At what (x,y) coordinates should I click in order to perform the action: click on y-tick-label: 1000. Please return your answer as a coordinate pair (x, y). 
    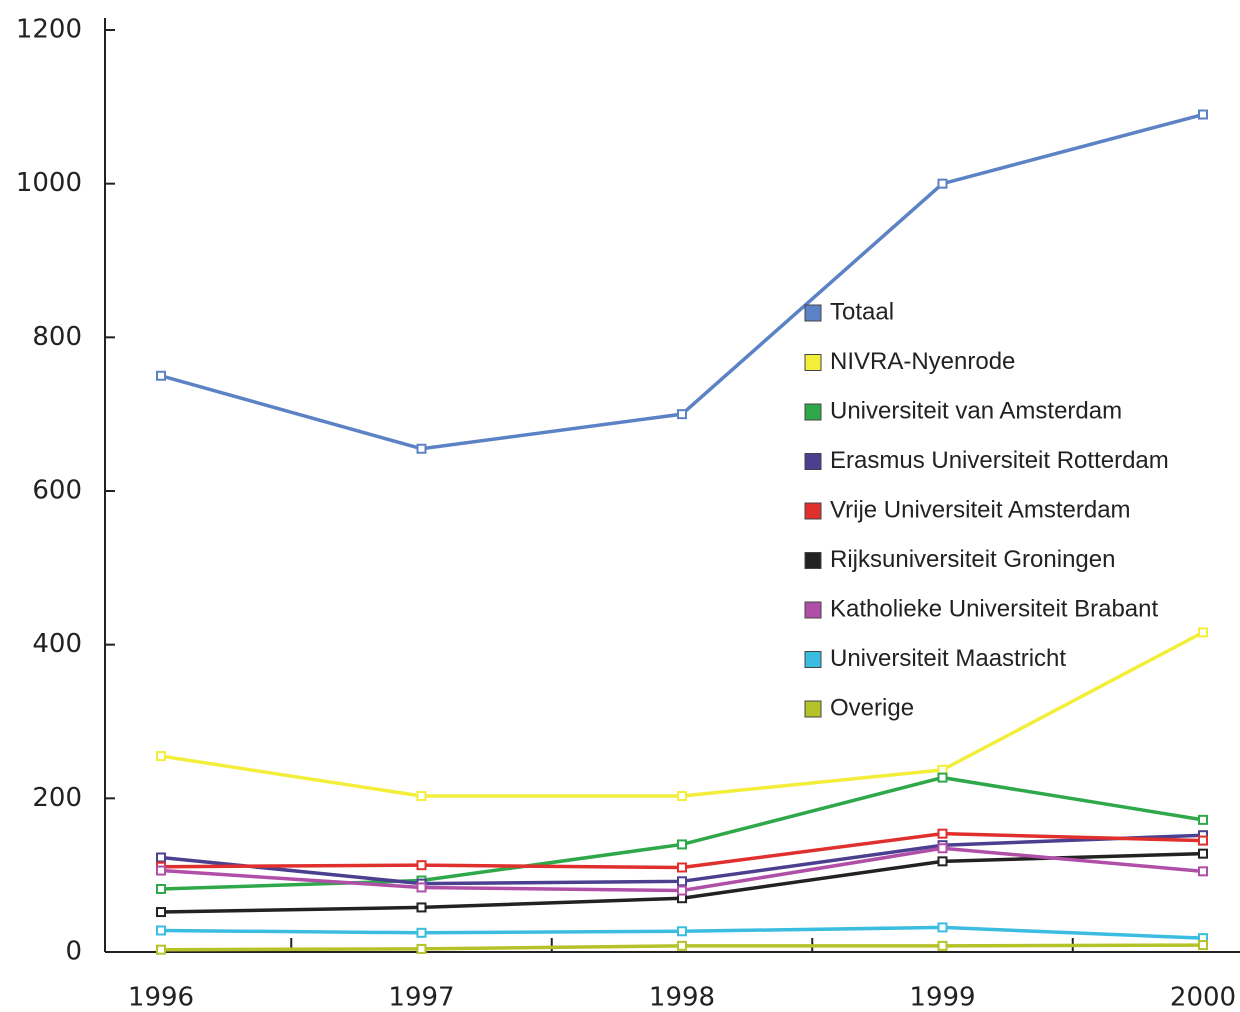
    Looking at the image, I should click on (49, 183).